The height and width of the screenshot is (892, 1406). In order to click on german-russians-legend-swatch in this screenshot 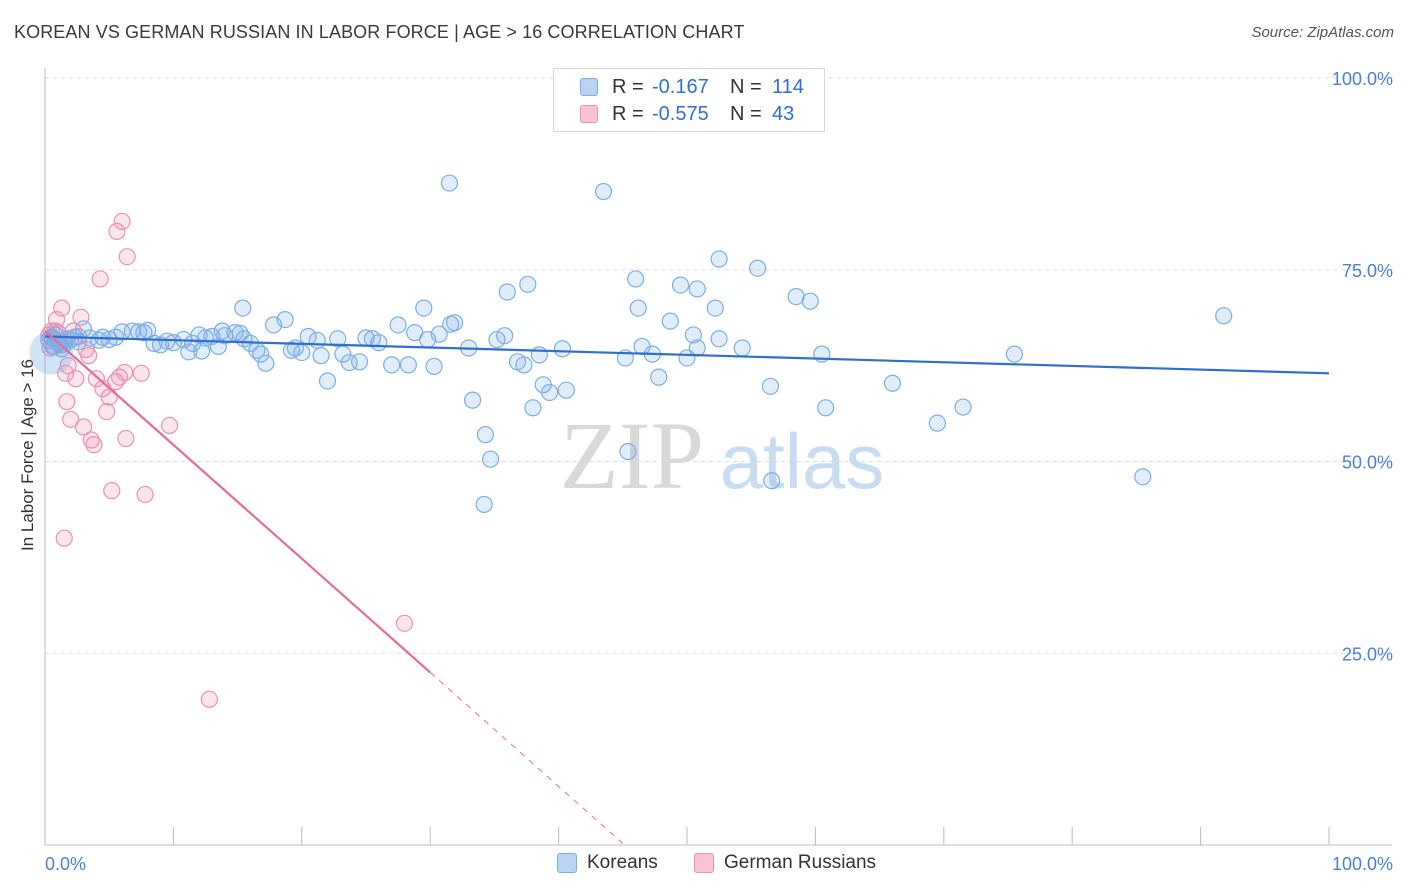, I will do `click(704, 863)`.